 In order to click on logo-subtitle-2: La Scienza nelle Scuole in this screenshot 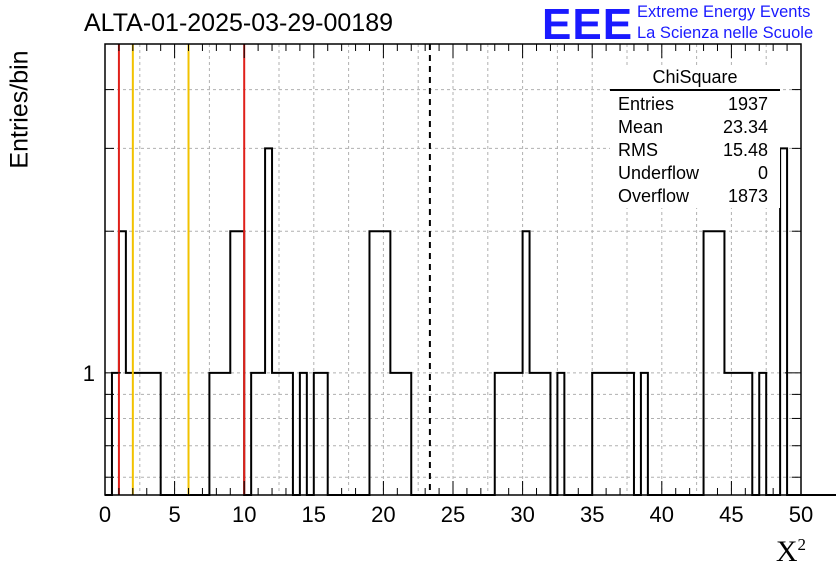, I will do `click(725, 33)`.